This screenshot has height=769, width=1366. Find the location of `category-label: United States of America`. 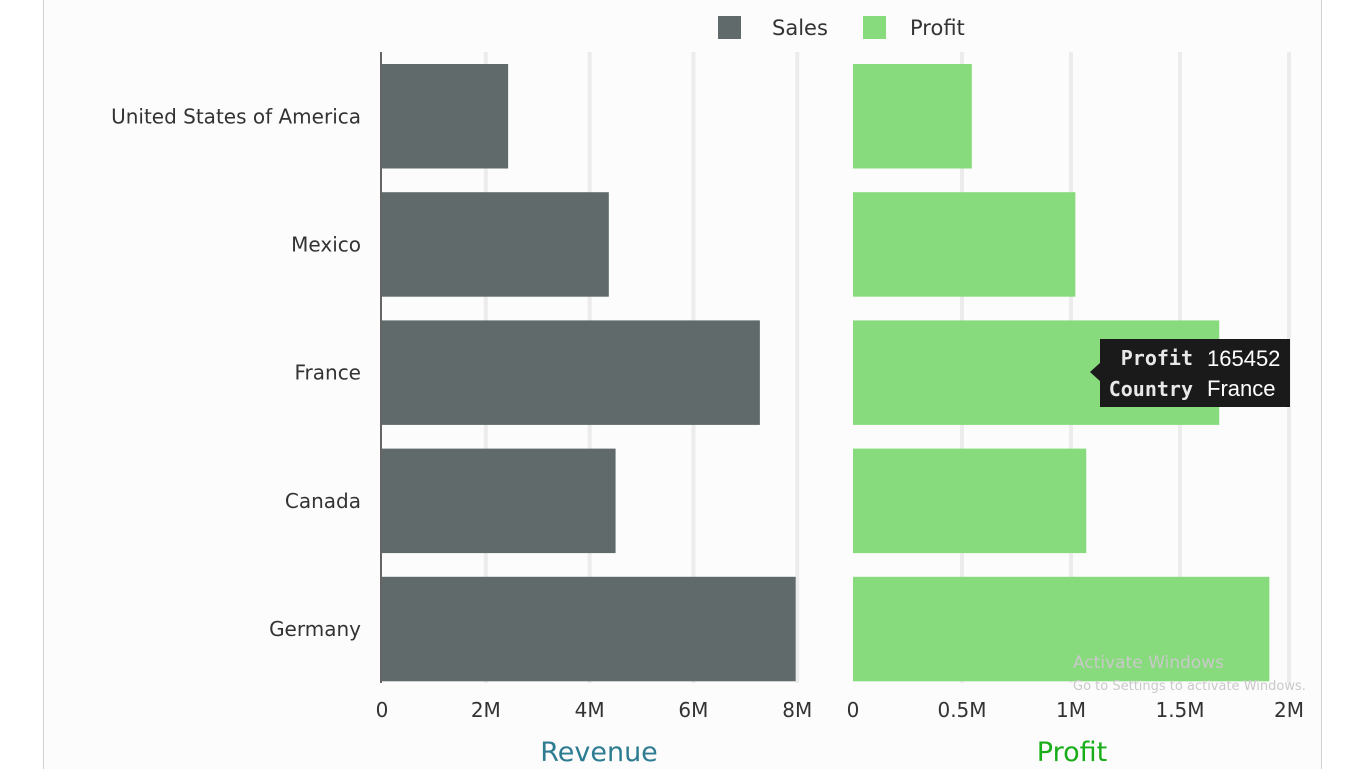

category-label: United States of America is located at coordinates (236, 116).